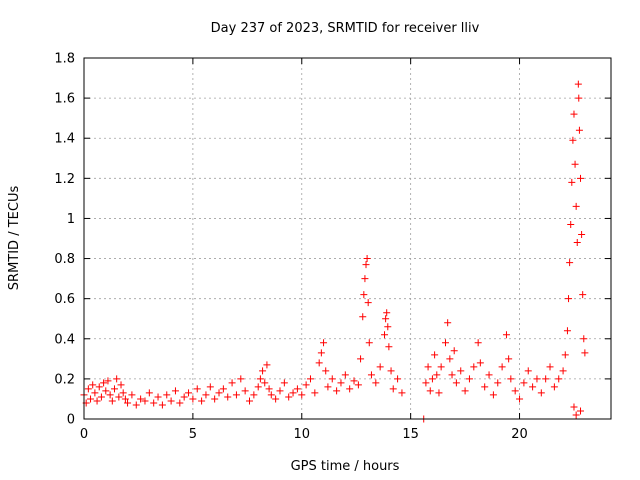 The image size is (640, 480). Describe the element at coordinates (64, 99) in the screenshot. I see `y-tick-label: 1.6` at that location.